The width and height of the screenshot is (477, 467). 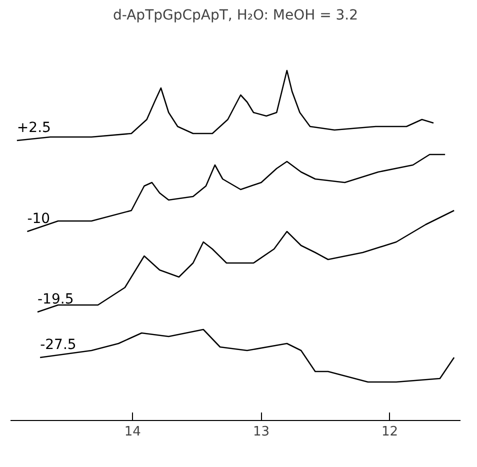 I want to click on series-label: -27.5, so click(x=58, y=344).